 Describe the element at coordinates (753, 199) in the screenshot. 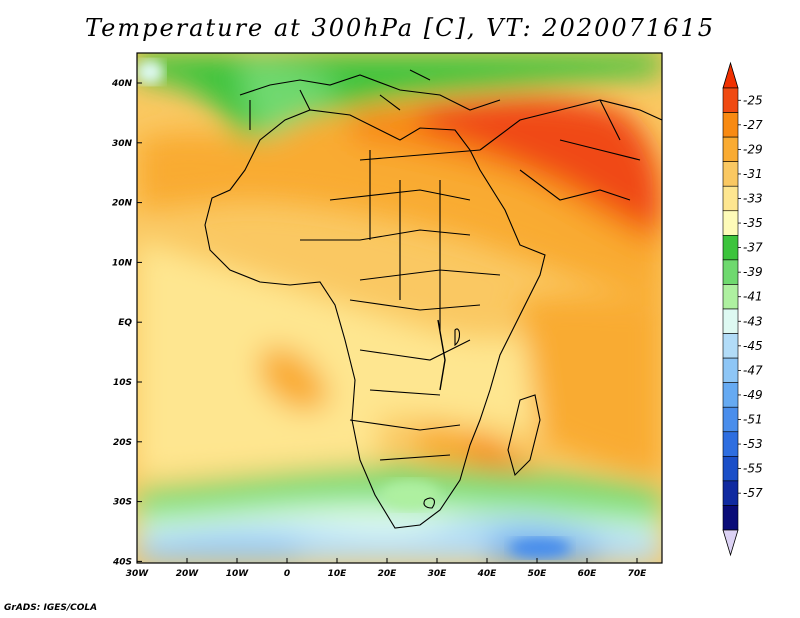

I see `colorbar-label: -33` at that location.